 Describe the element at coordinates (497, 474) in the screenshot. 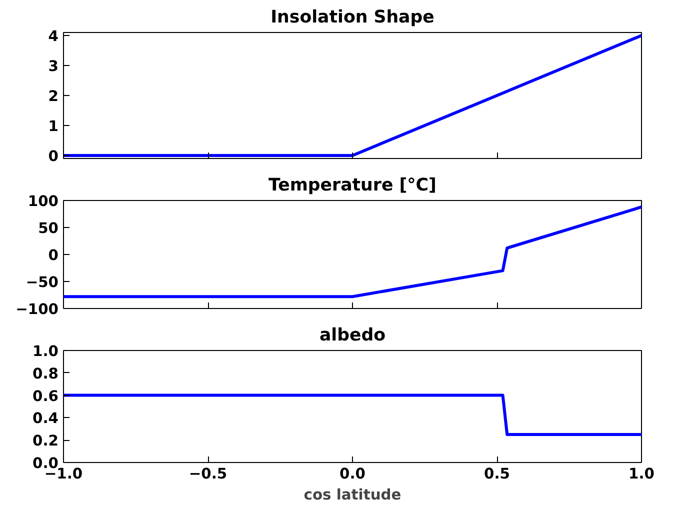

I see `x-tick-label: 0.5` at that location.